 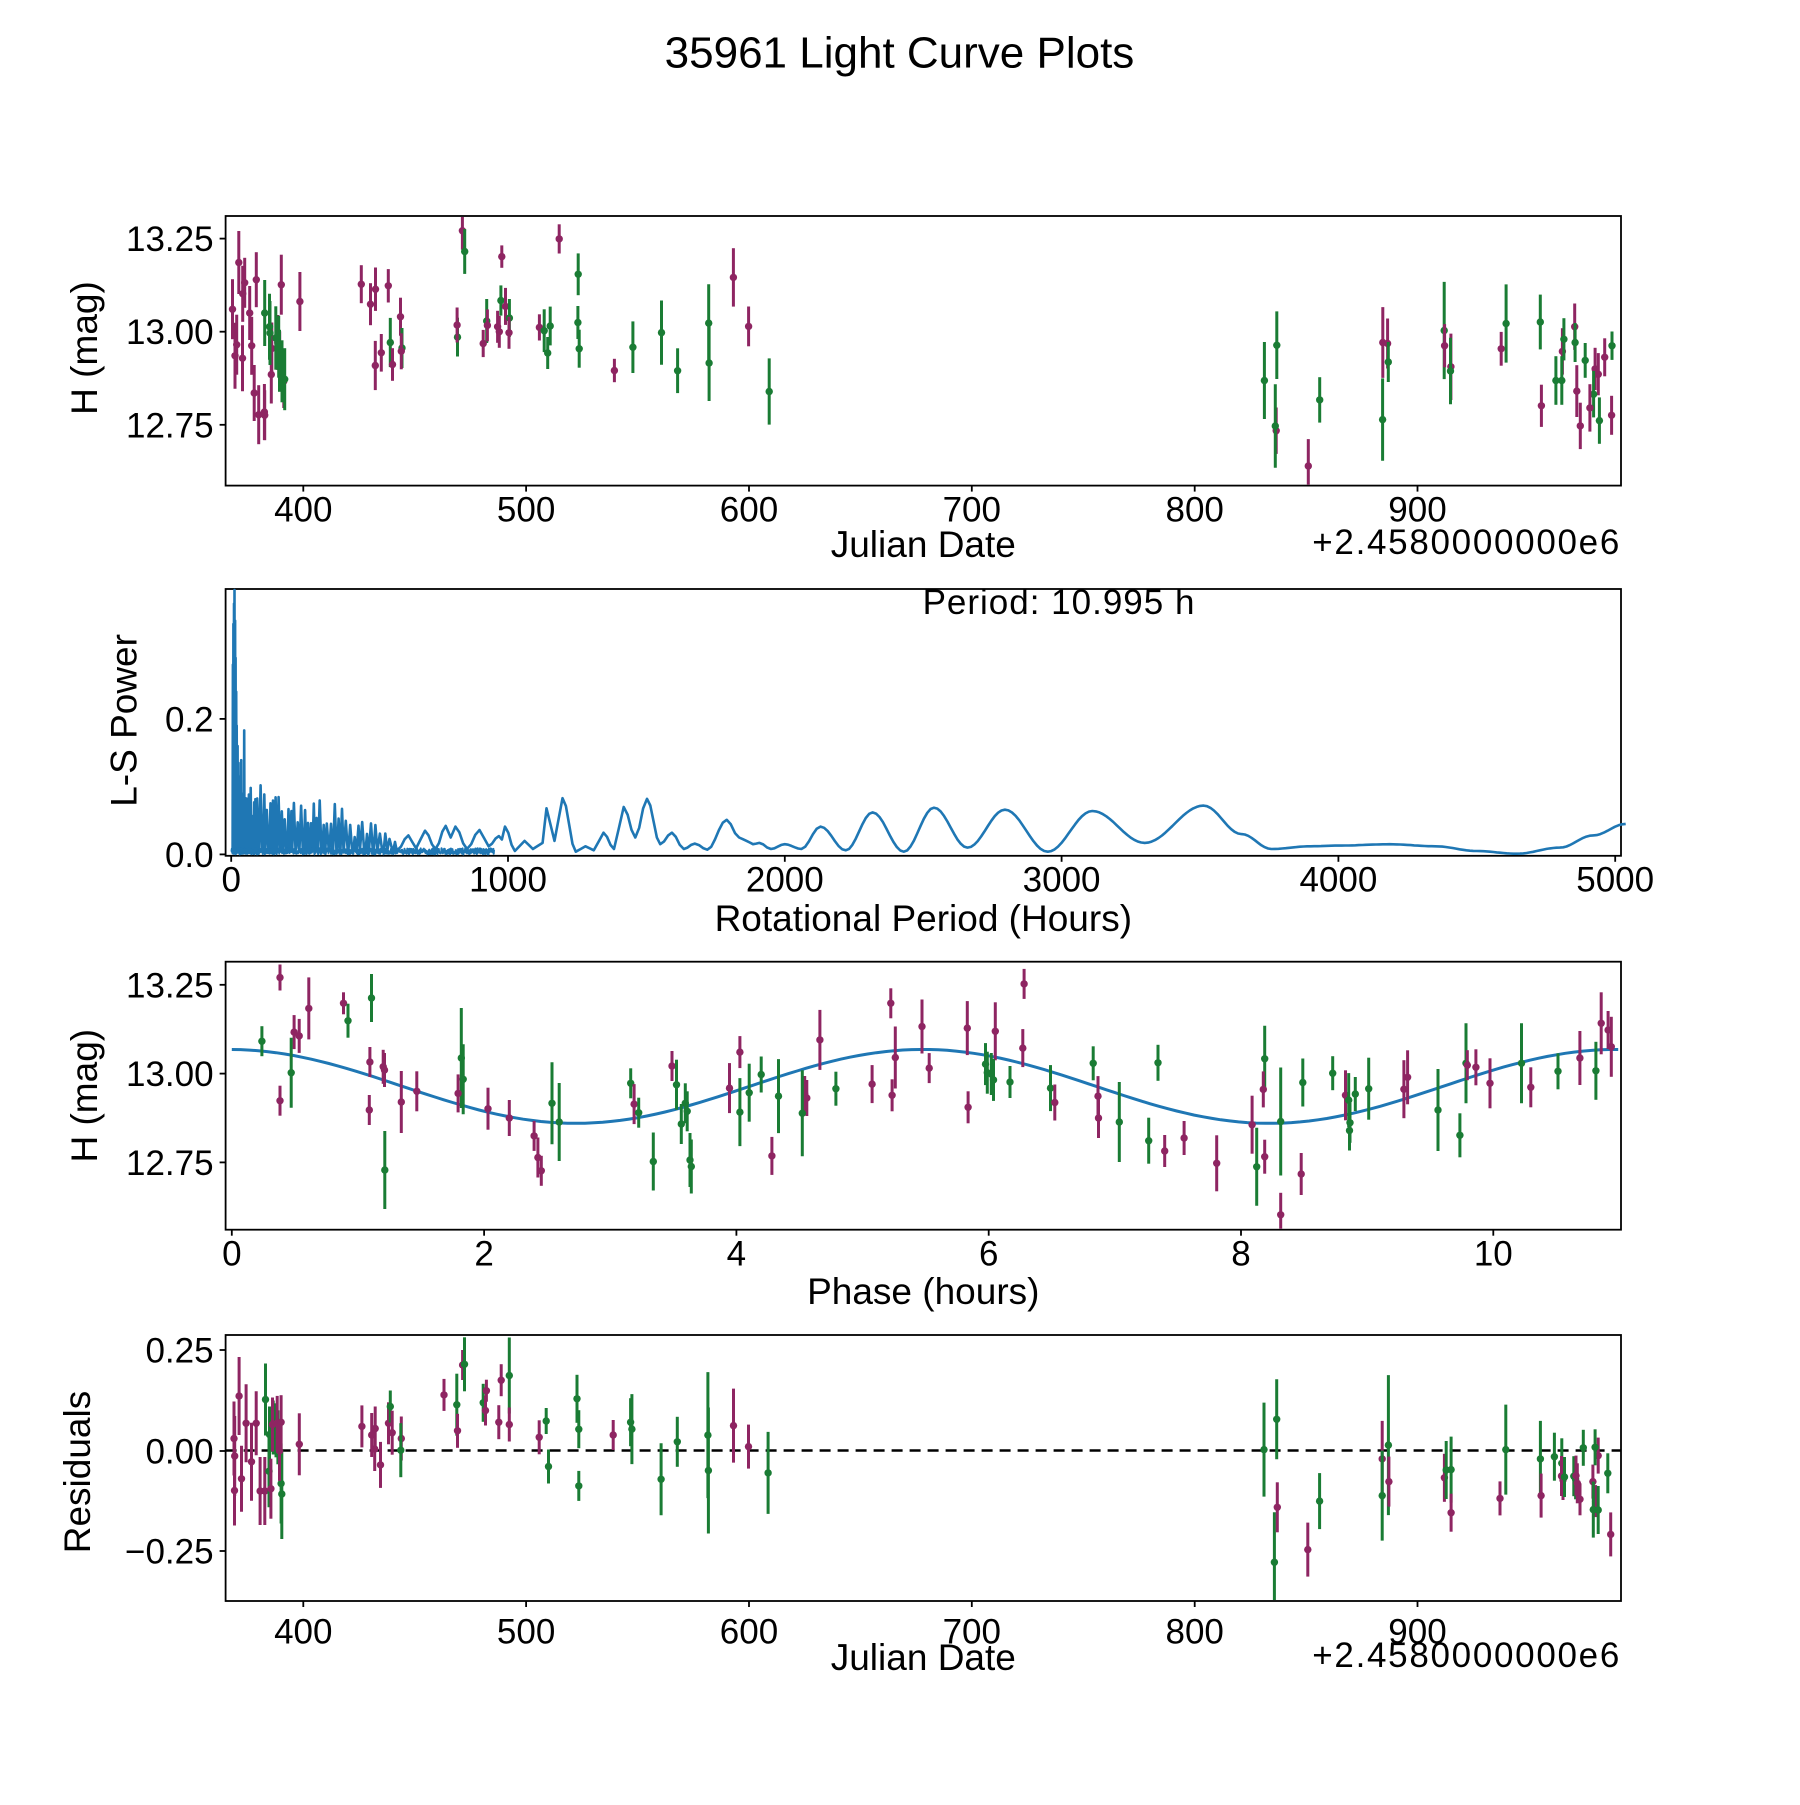 What do you see at coordinates (169, 1552) in the screenshot?
I see `svg-text: −0.25` at bounding box center [169, 1552].